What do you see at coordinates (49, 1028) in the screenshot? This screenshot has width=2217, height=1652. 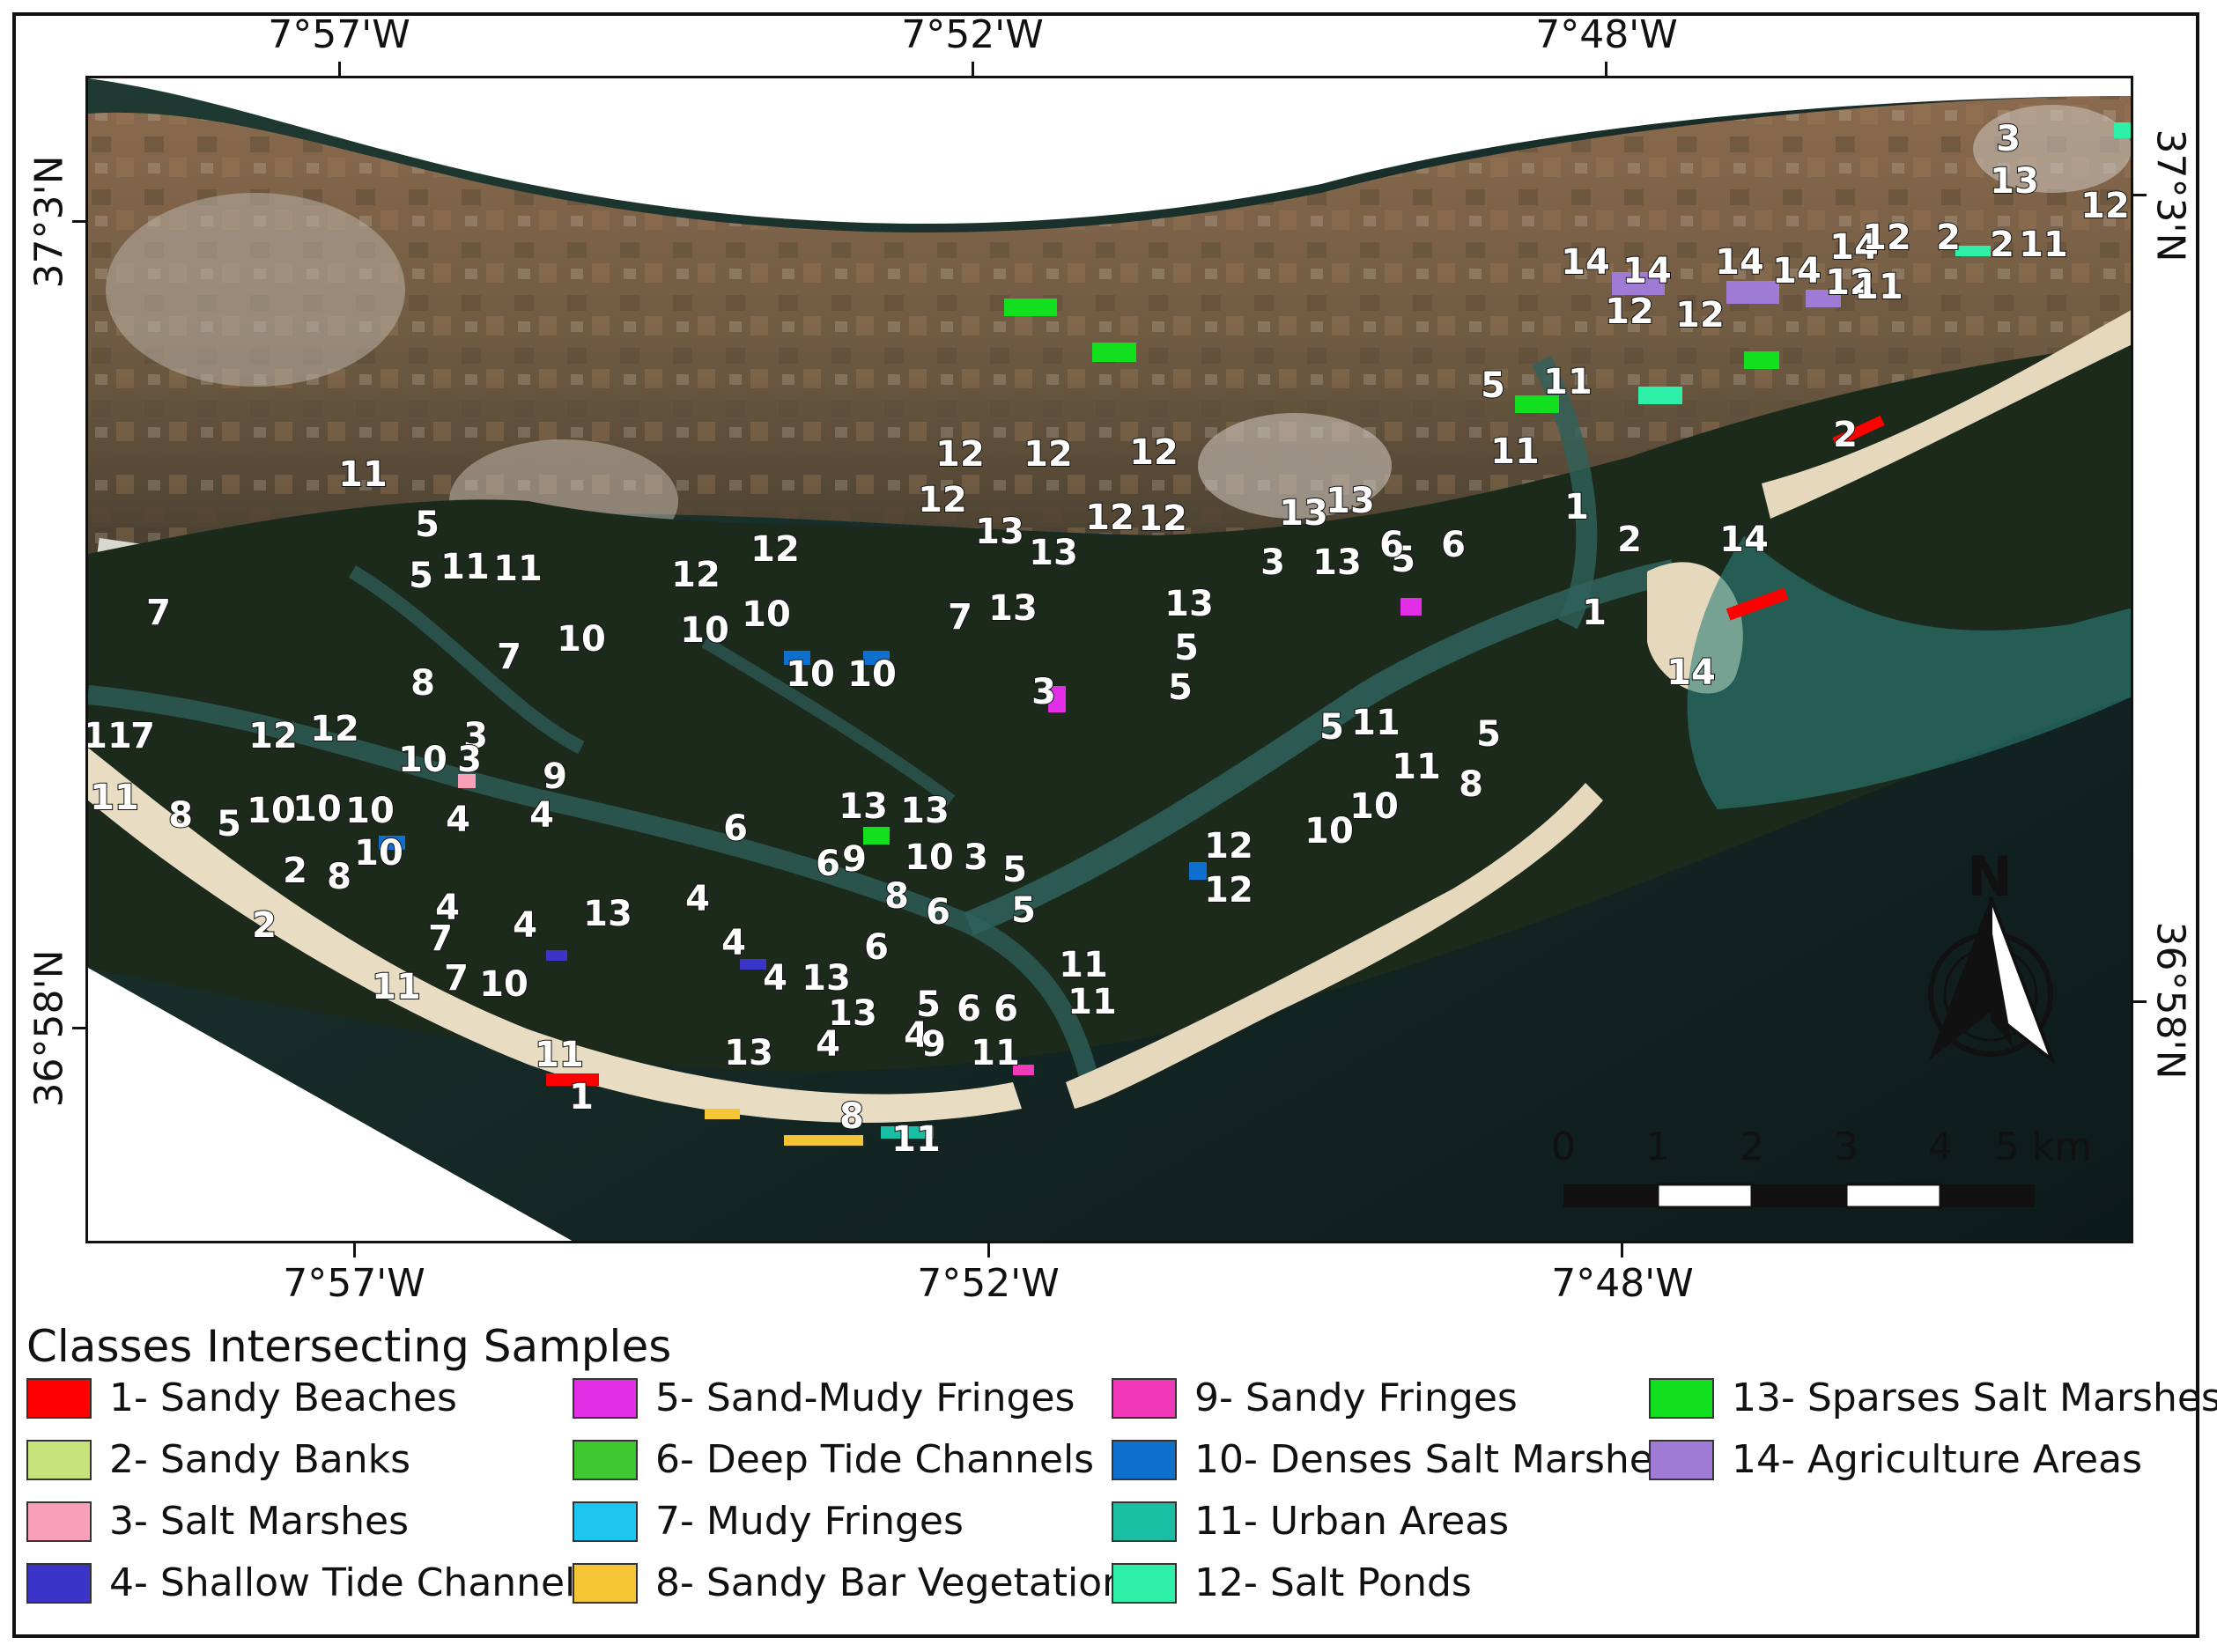 I see `left-latitude-label: 36°58'N` at bounding box center [49, 1028].